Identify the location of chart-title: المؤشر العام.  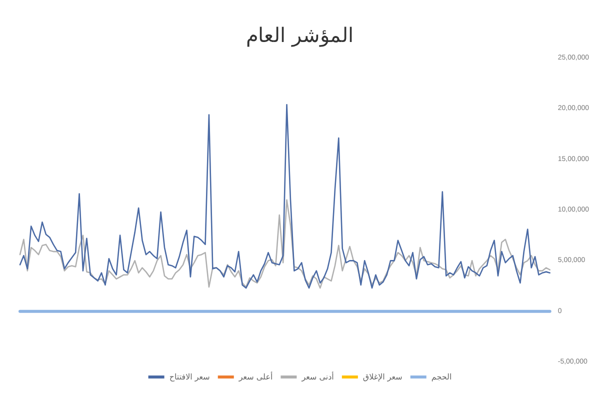
(300, 35).